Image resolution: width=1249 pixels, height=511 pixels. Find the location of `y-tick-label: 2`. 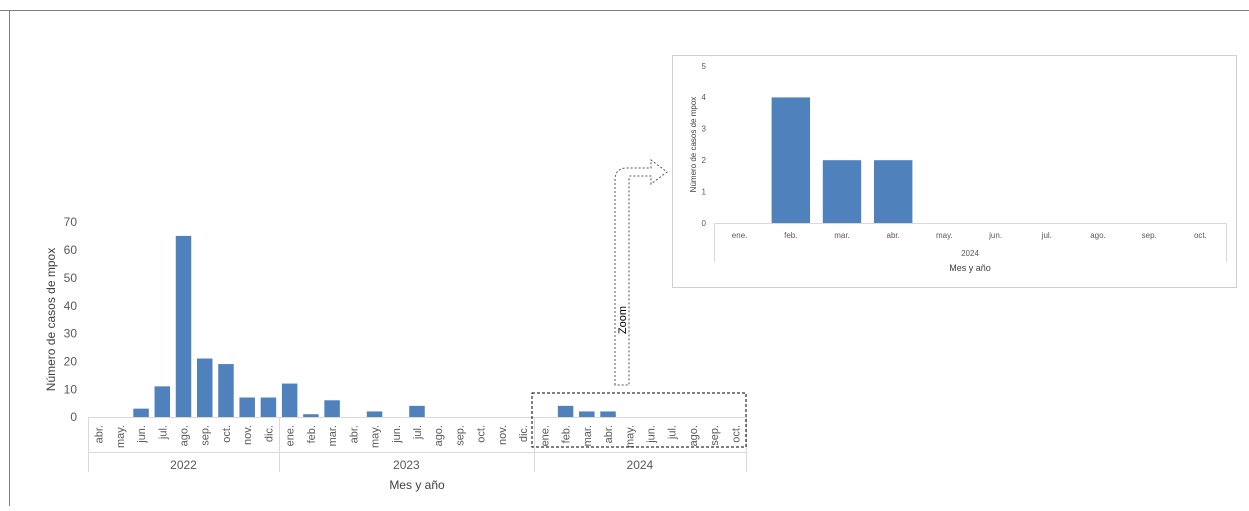

y-tick-label: 2 is located at coordinates (704, 160).